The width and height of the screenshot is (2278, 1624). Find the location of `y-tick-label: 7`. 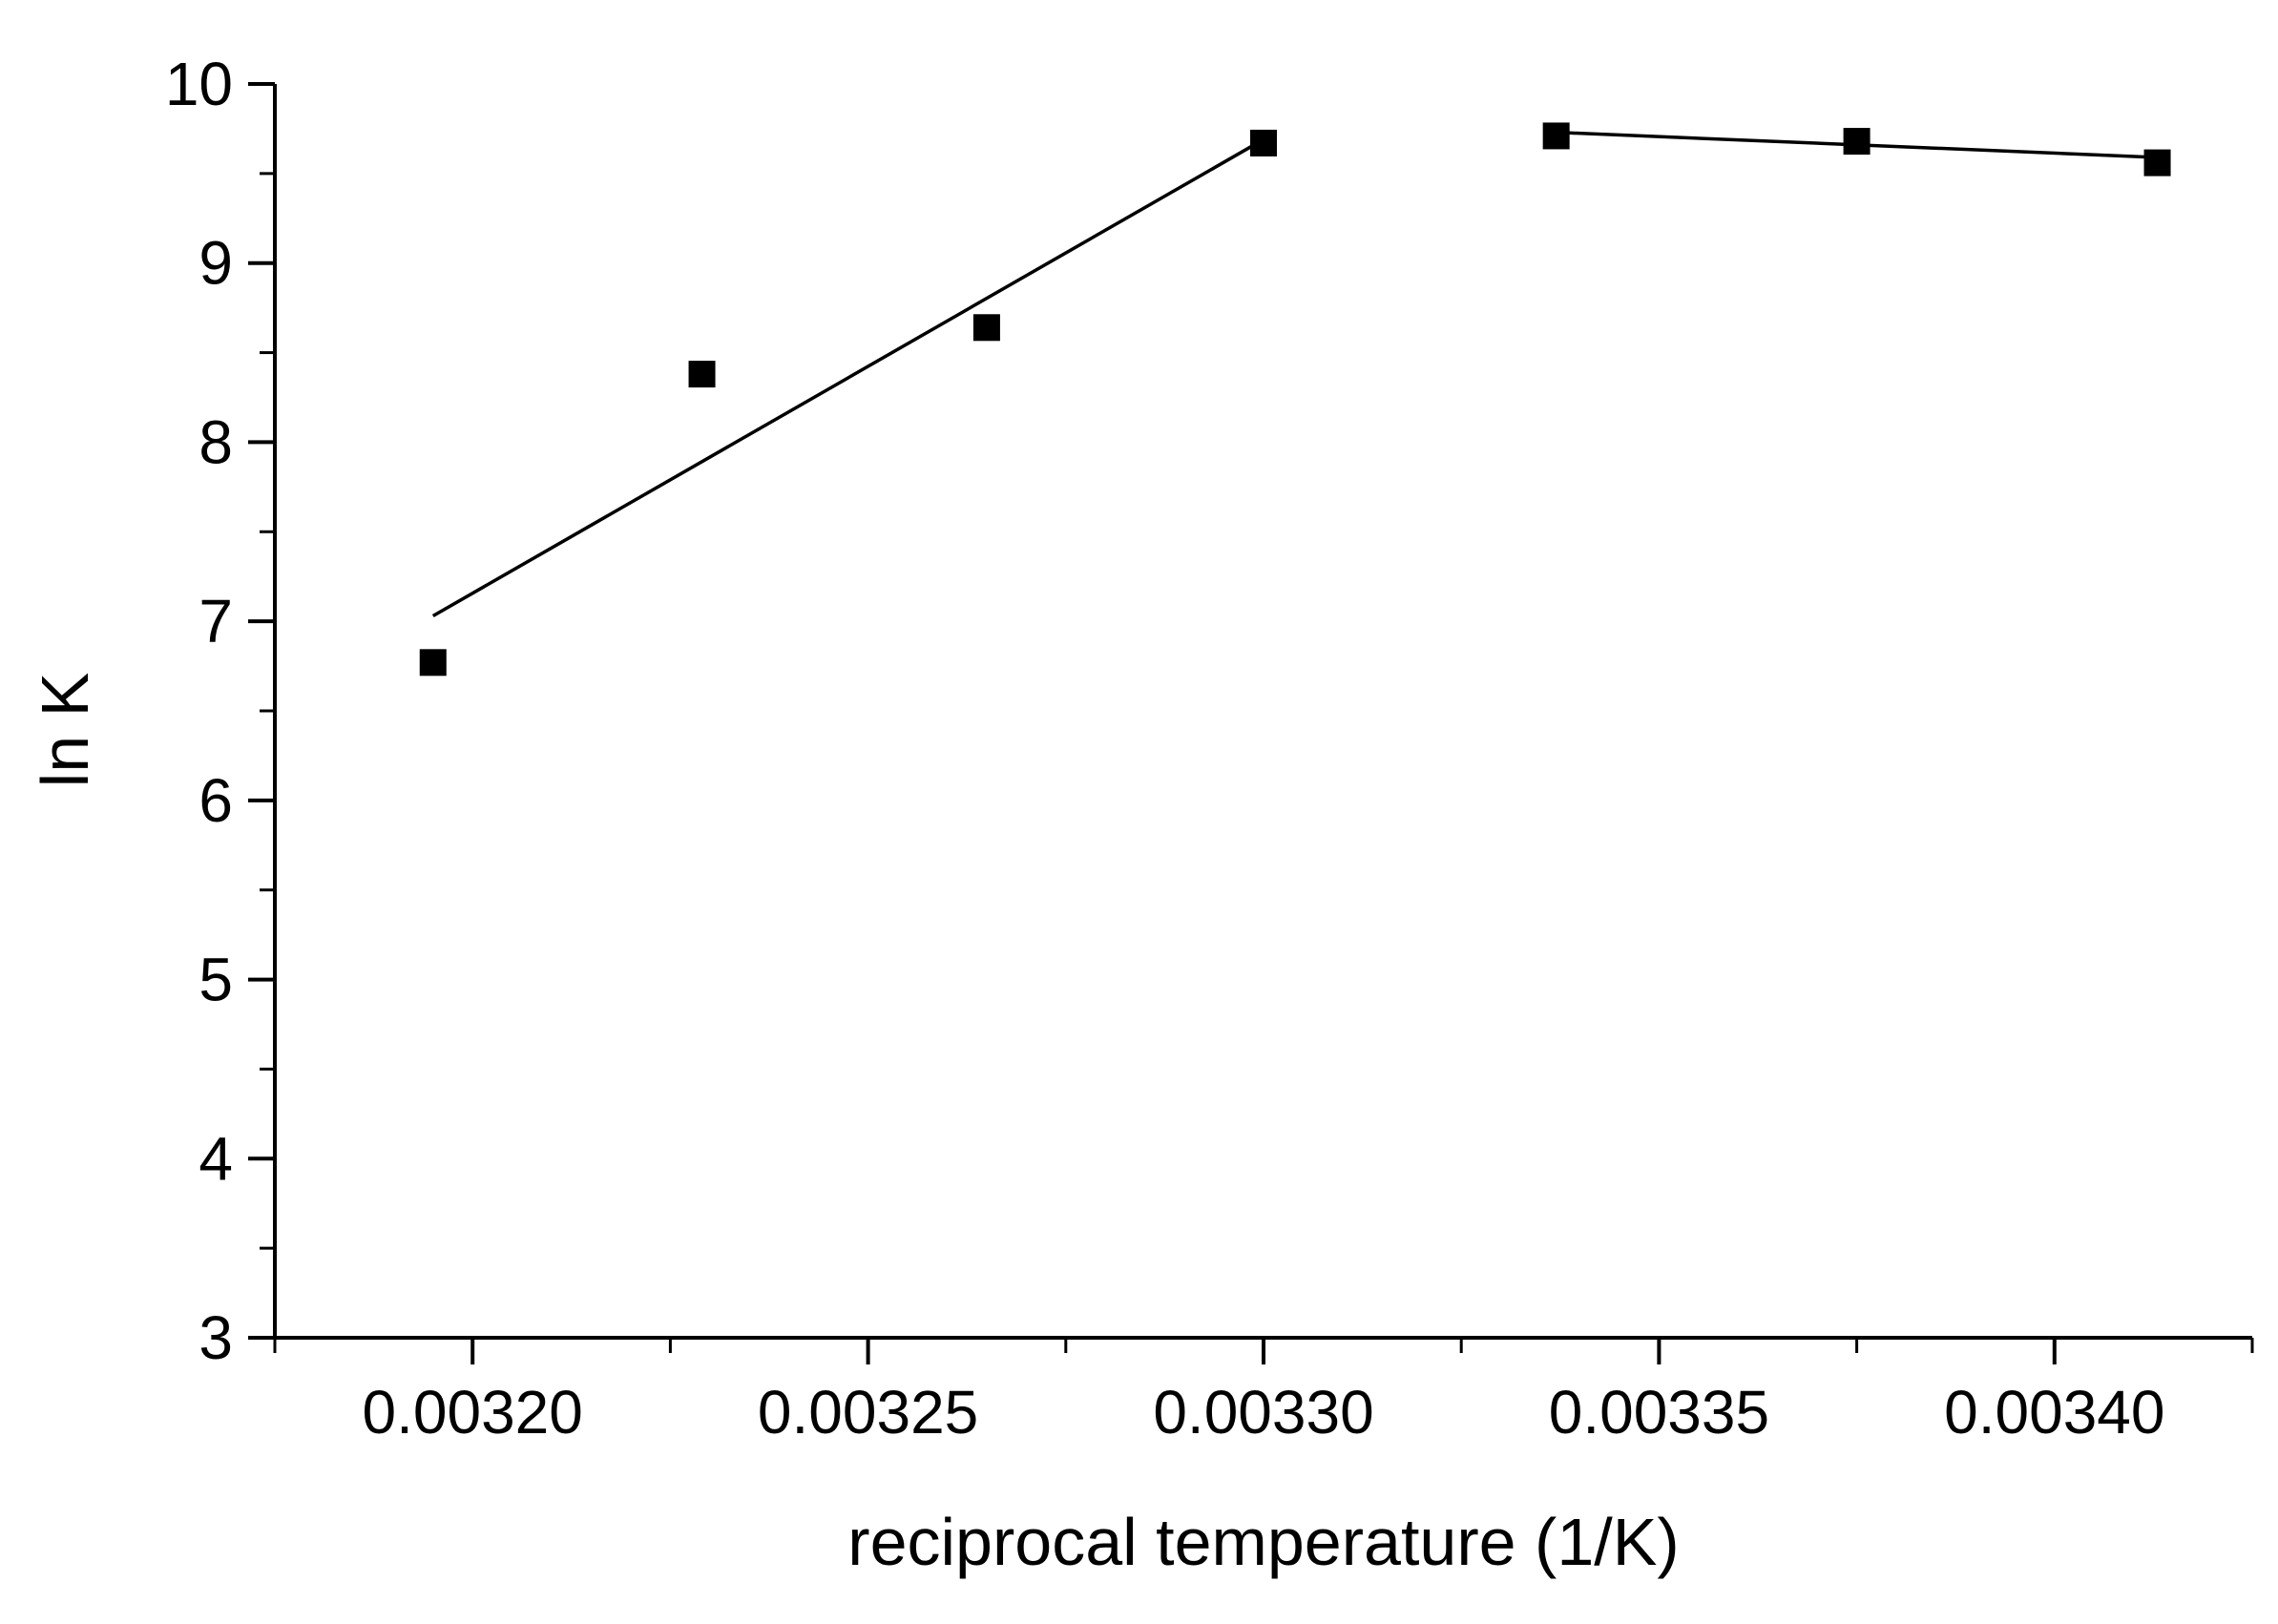

y-tick-label: 7 is located at coordinates (216, 621).